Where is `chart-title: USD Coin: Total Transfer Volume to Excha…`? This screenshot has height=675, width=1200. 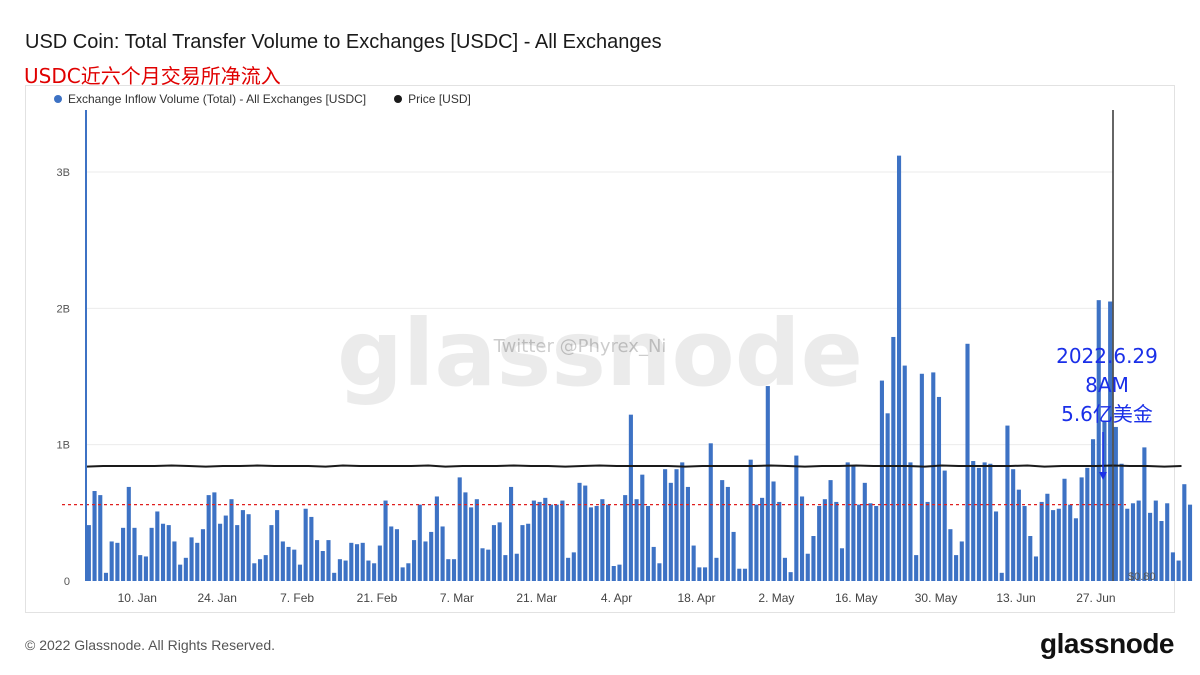 chart-title: USD Coin: Total Transfer Volume to Excha… is located at coordinates (343, 42).